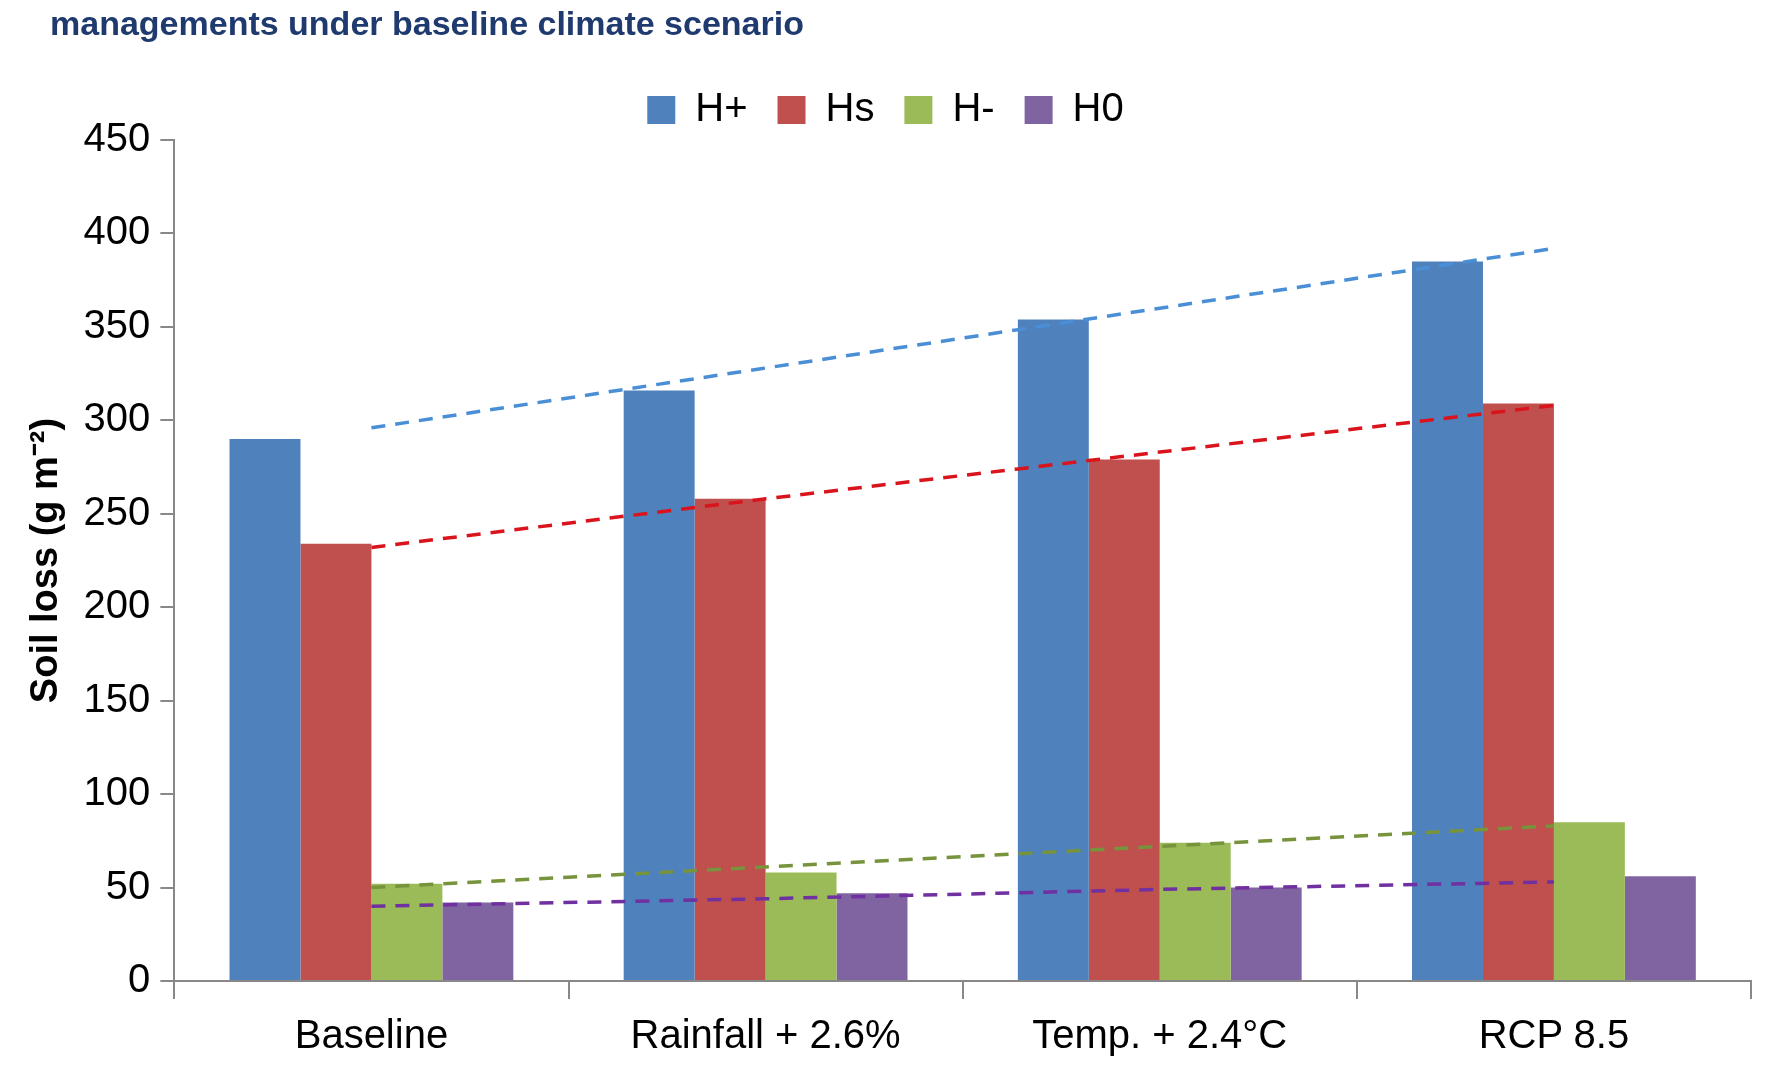 This screenshot has height=1089, width=1781. Describe the element at coordinates (128, 884) in the screenshot. I see `y-tick-label: 50` at that location.